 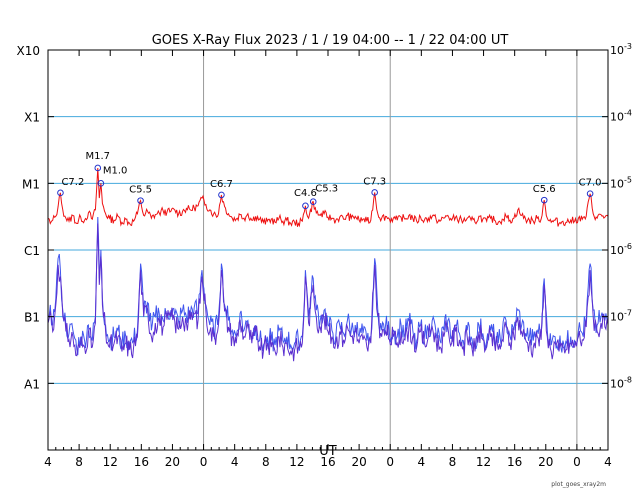 What do you see at coordinates (590, 183) in the screenshot?
I see `flare-label: C7.0` at bounding box center [590, 183].